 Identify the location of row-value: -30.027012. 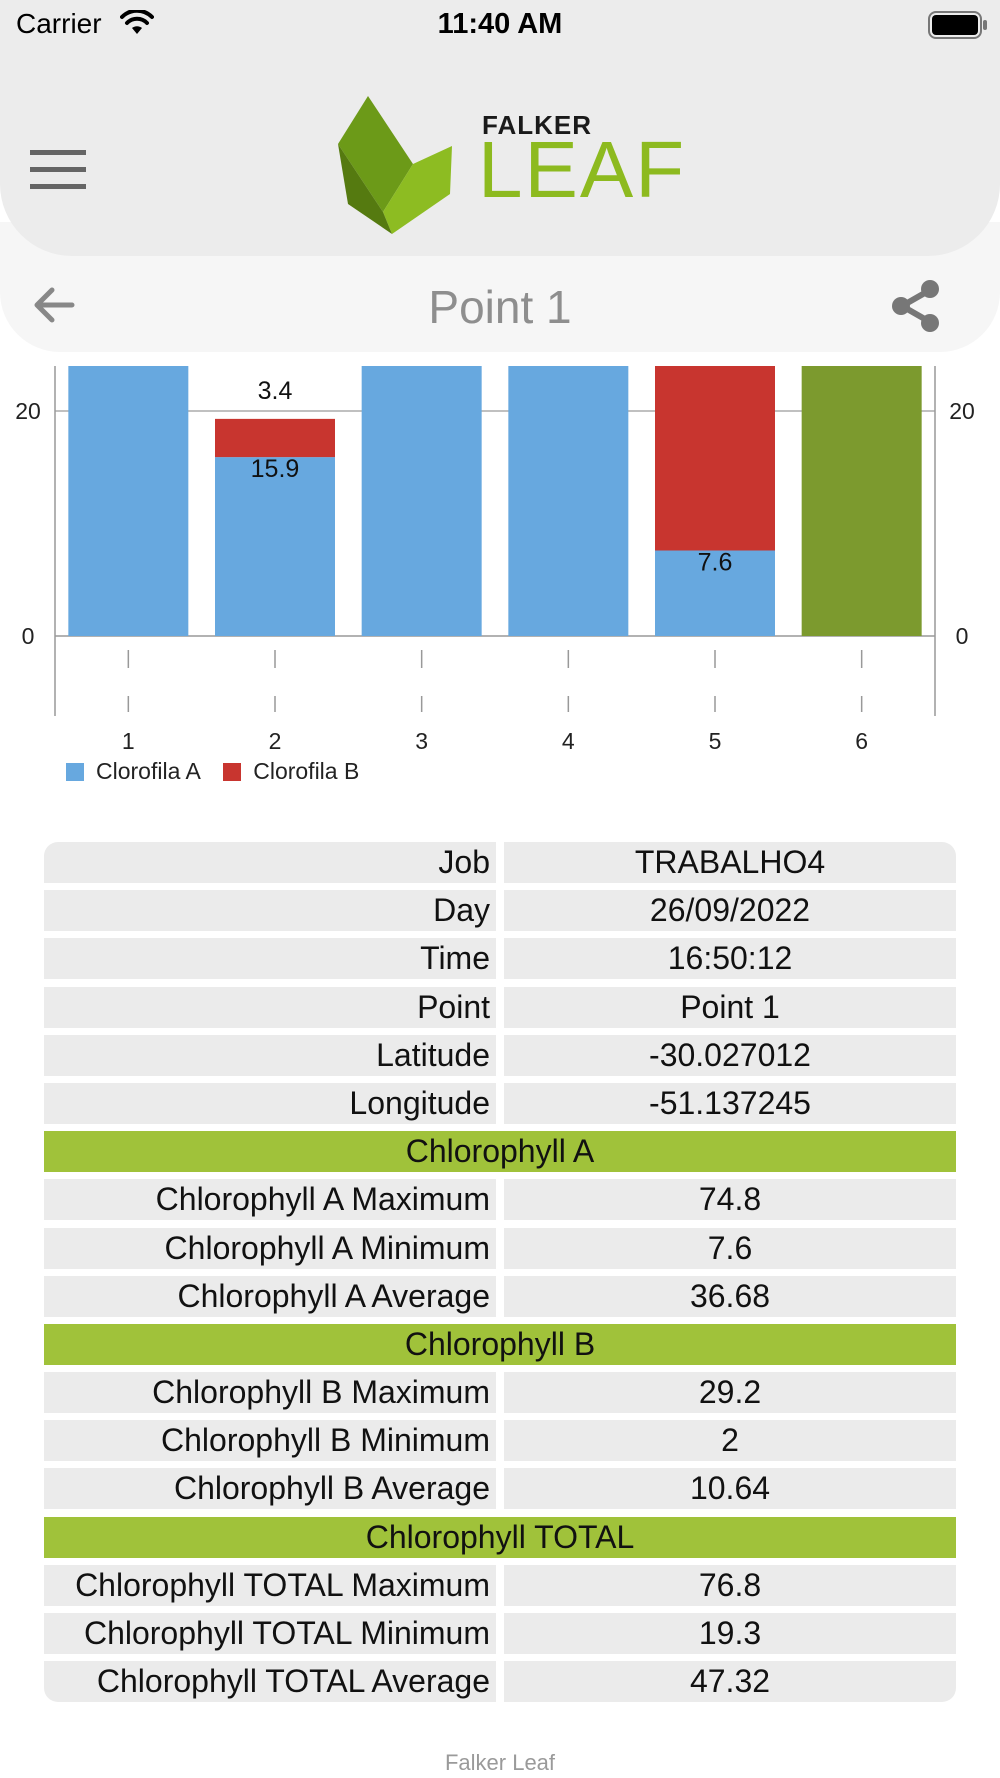
(730, 1055).